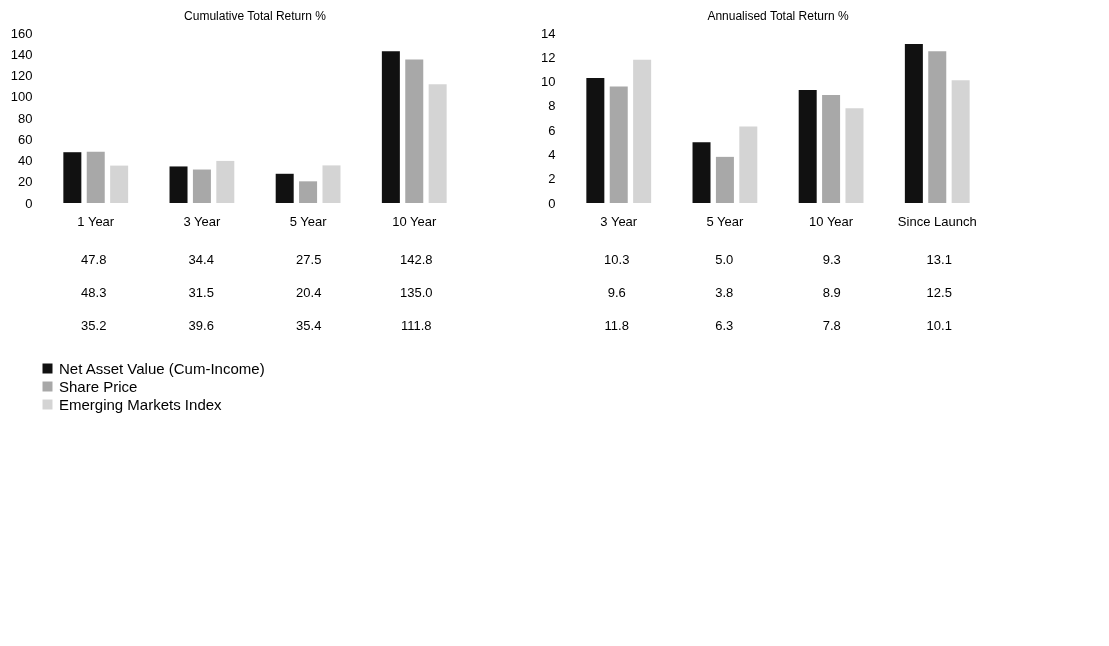 This screenshot has height=646, width=1109. What do you see at coordinates (937, 221) in the screenshot?
I see `x-tick-label: Since Launch` at bounding box center [937, 221].